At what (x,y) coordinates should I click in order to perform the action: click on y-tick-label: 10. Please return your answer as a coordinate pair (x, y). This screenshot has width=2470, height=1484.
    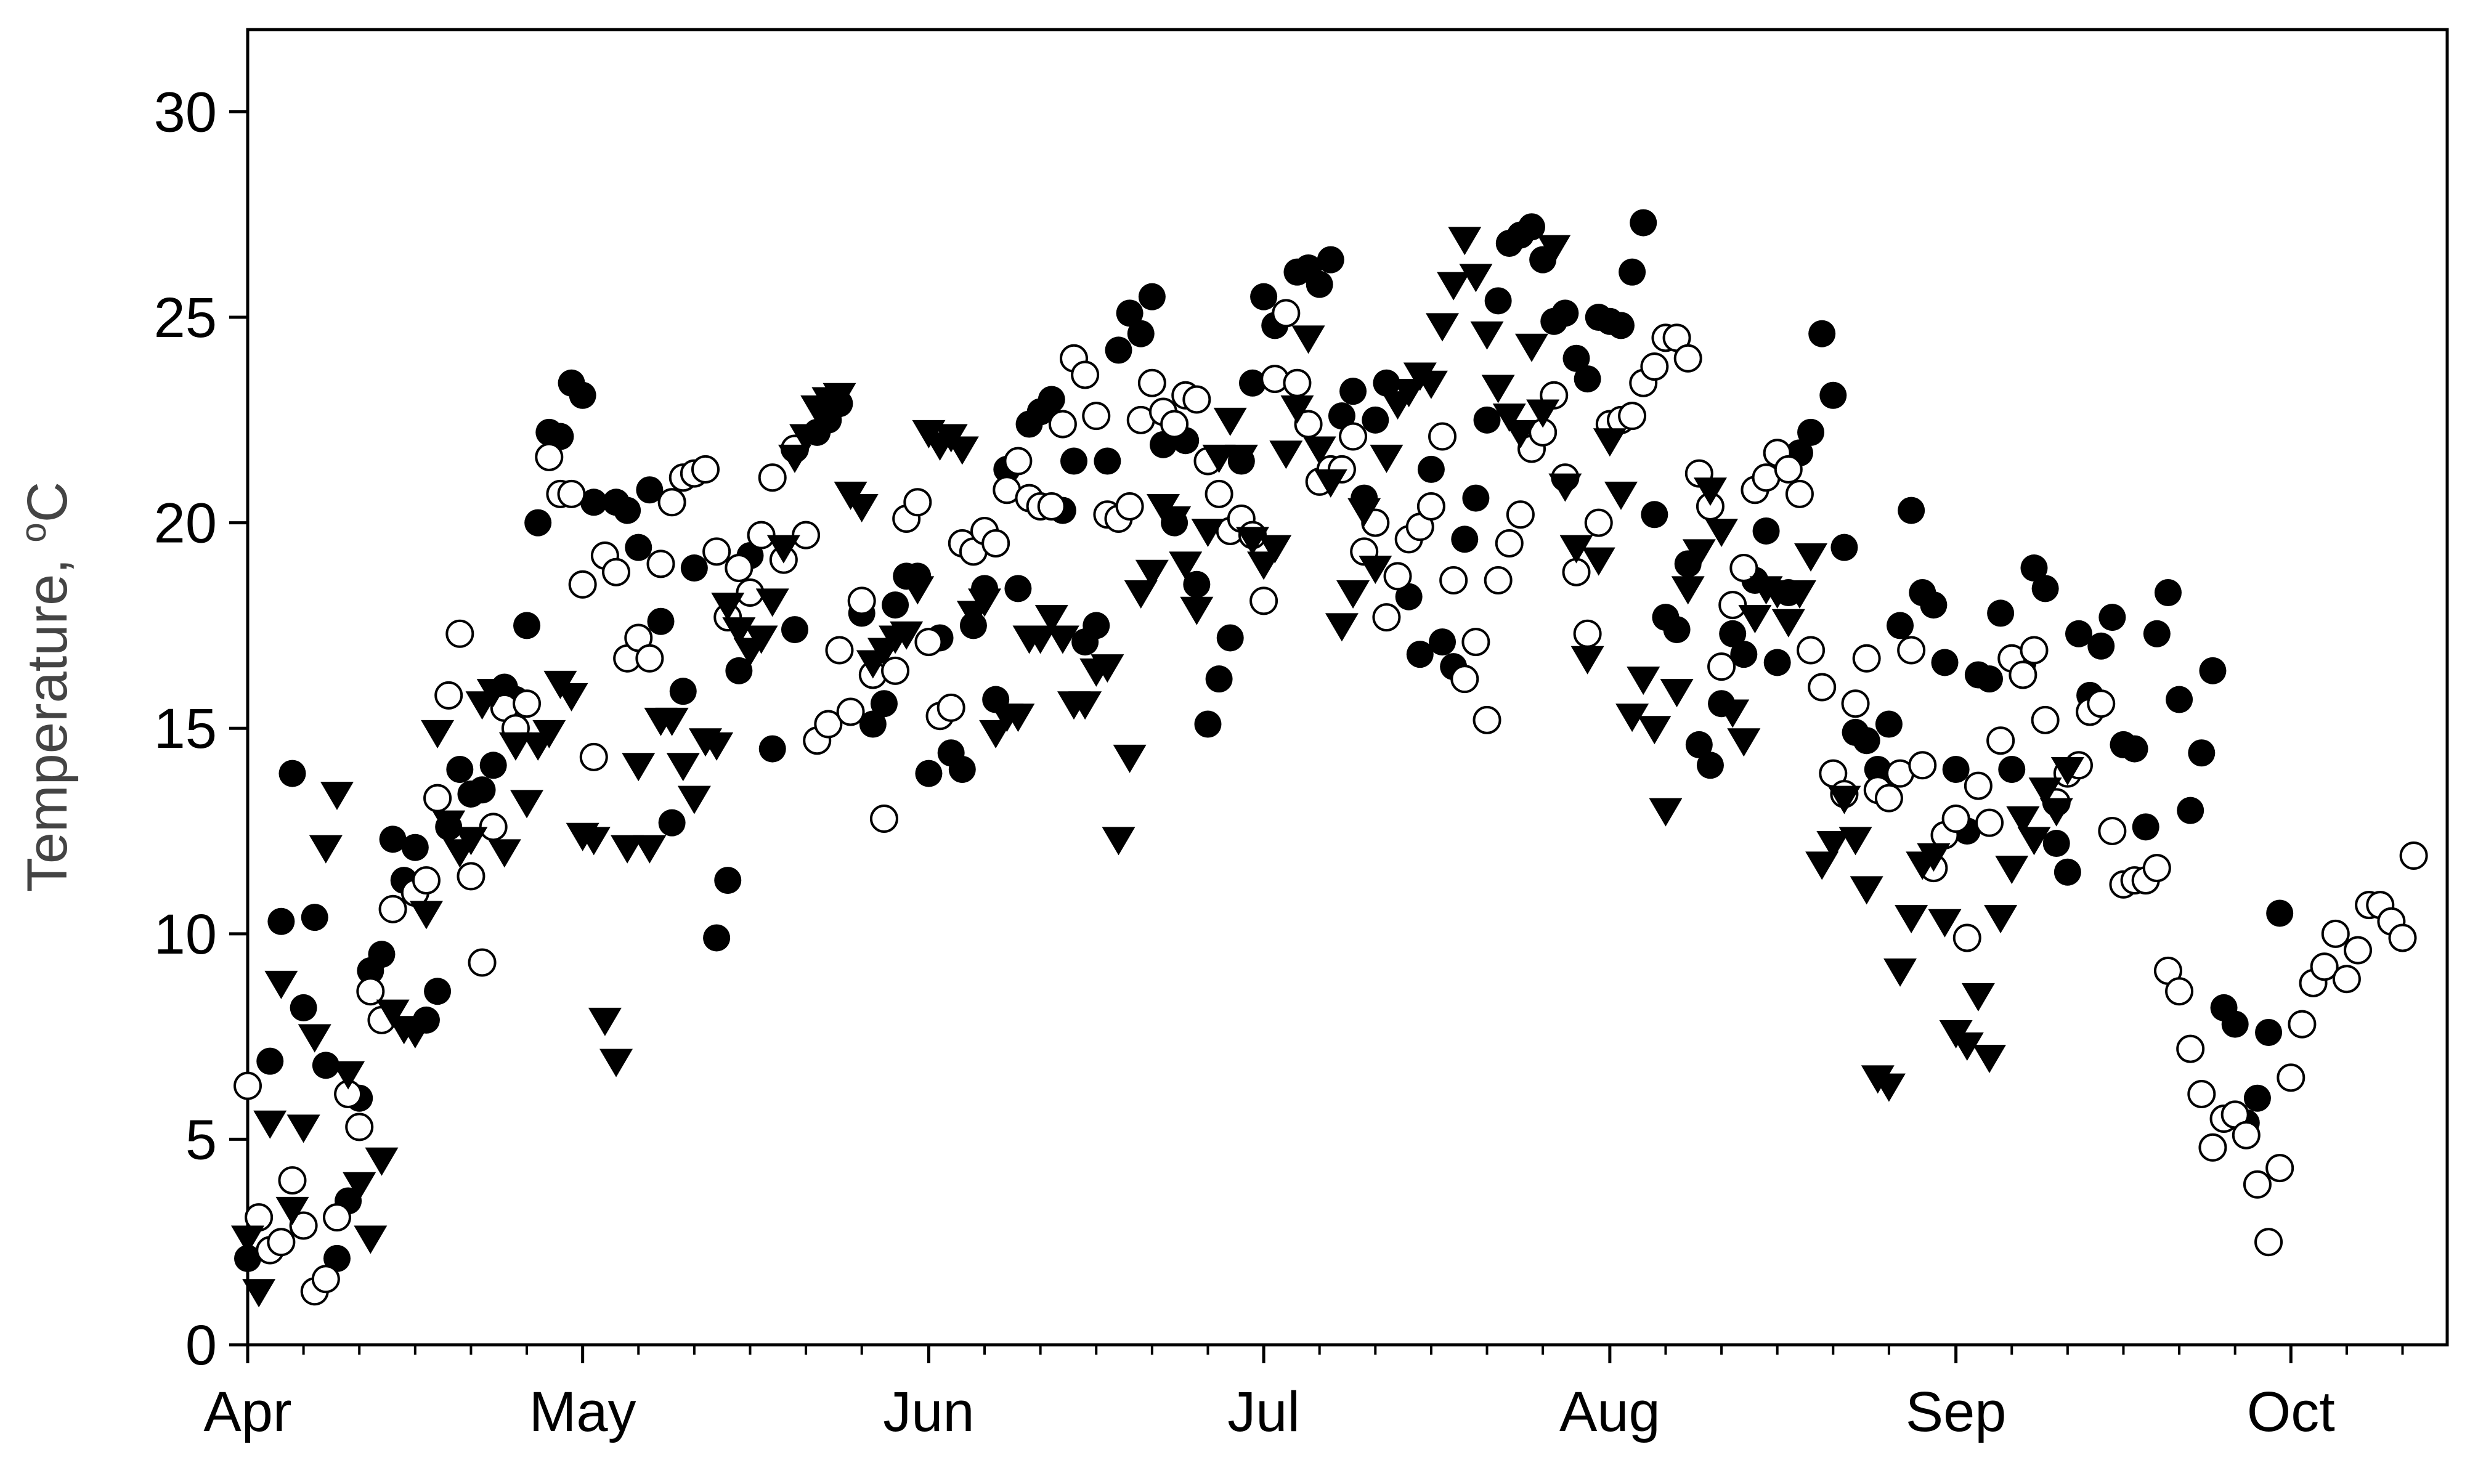
    Looking at the image, I should click on (186, 934).